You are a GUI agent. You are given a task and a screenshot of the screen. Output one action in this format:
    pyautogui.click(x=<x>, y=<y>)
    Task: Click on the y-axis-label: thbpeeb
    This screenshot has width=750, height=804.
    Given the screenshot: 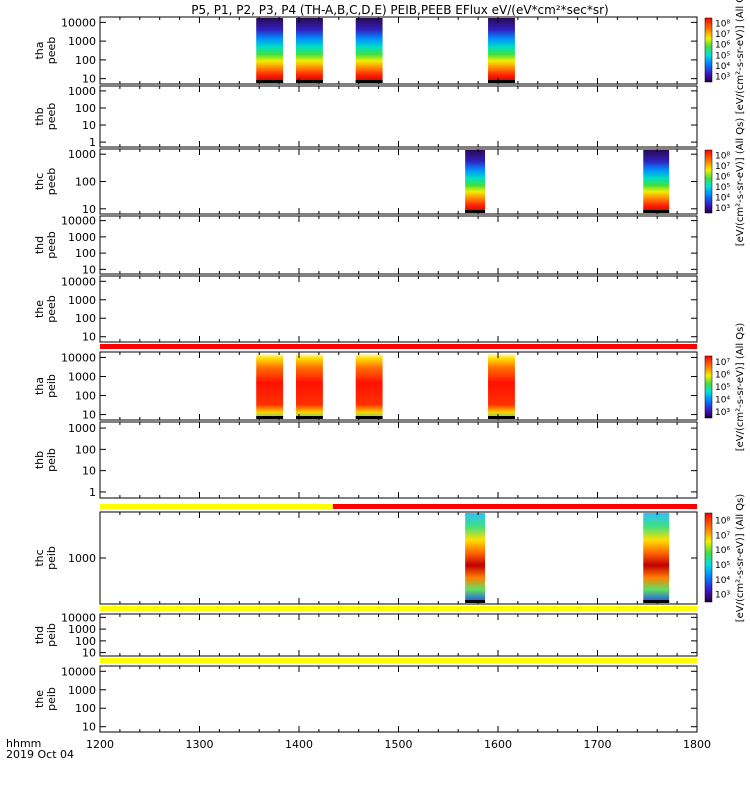 What is the action you would take?
    pyautogui.click(x=45, y=117)
    